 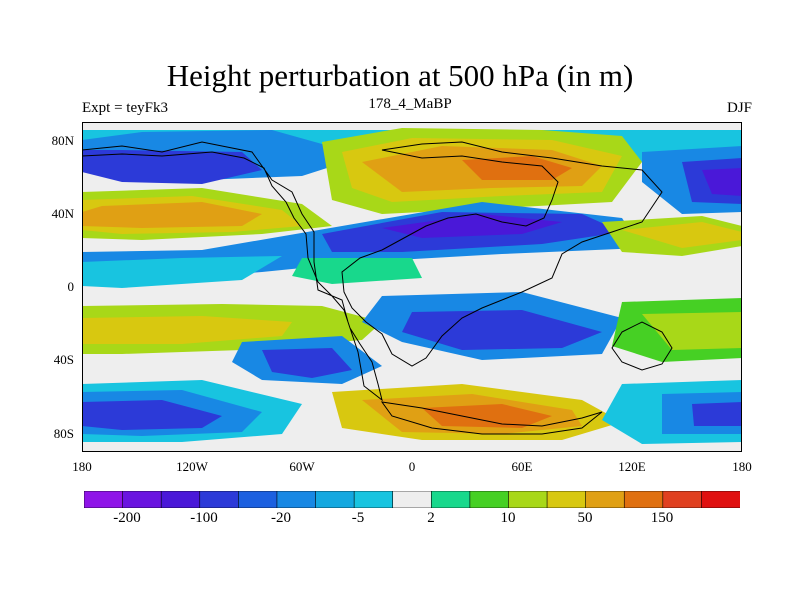 What do you see at coordinates (82, 466) in the screenshot?
I see `x-tick-180w: 180` at bounding box center [82, 466].